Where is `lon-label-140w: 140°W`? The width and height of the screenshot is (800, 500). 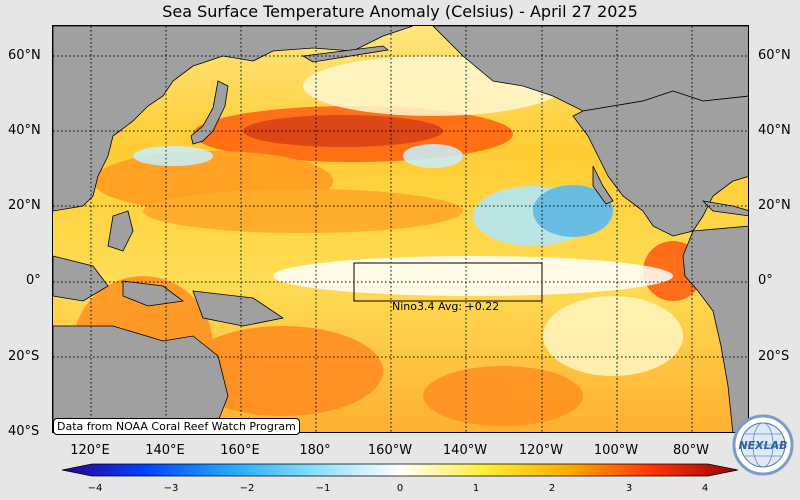
lon-label-140w: 140°W is located at coordinates (465, 450).